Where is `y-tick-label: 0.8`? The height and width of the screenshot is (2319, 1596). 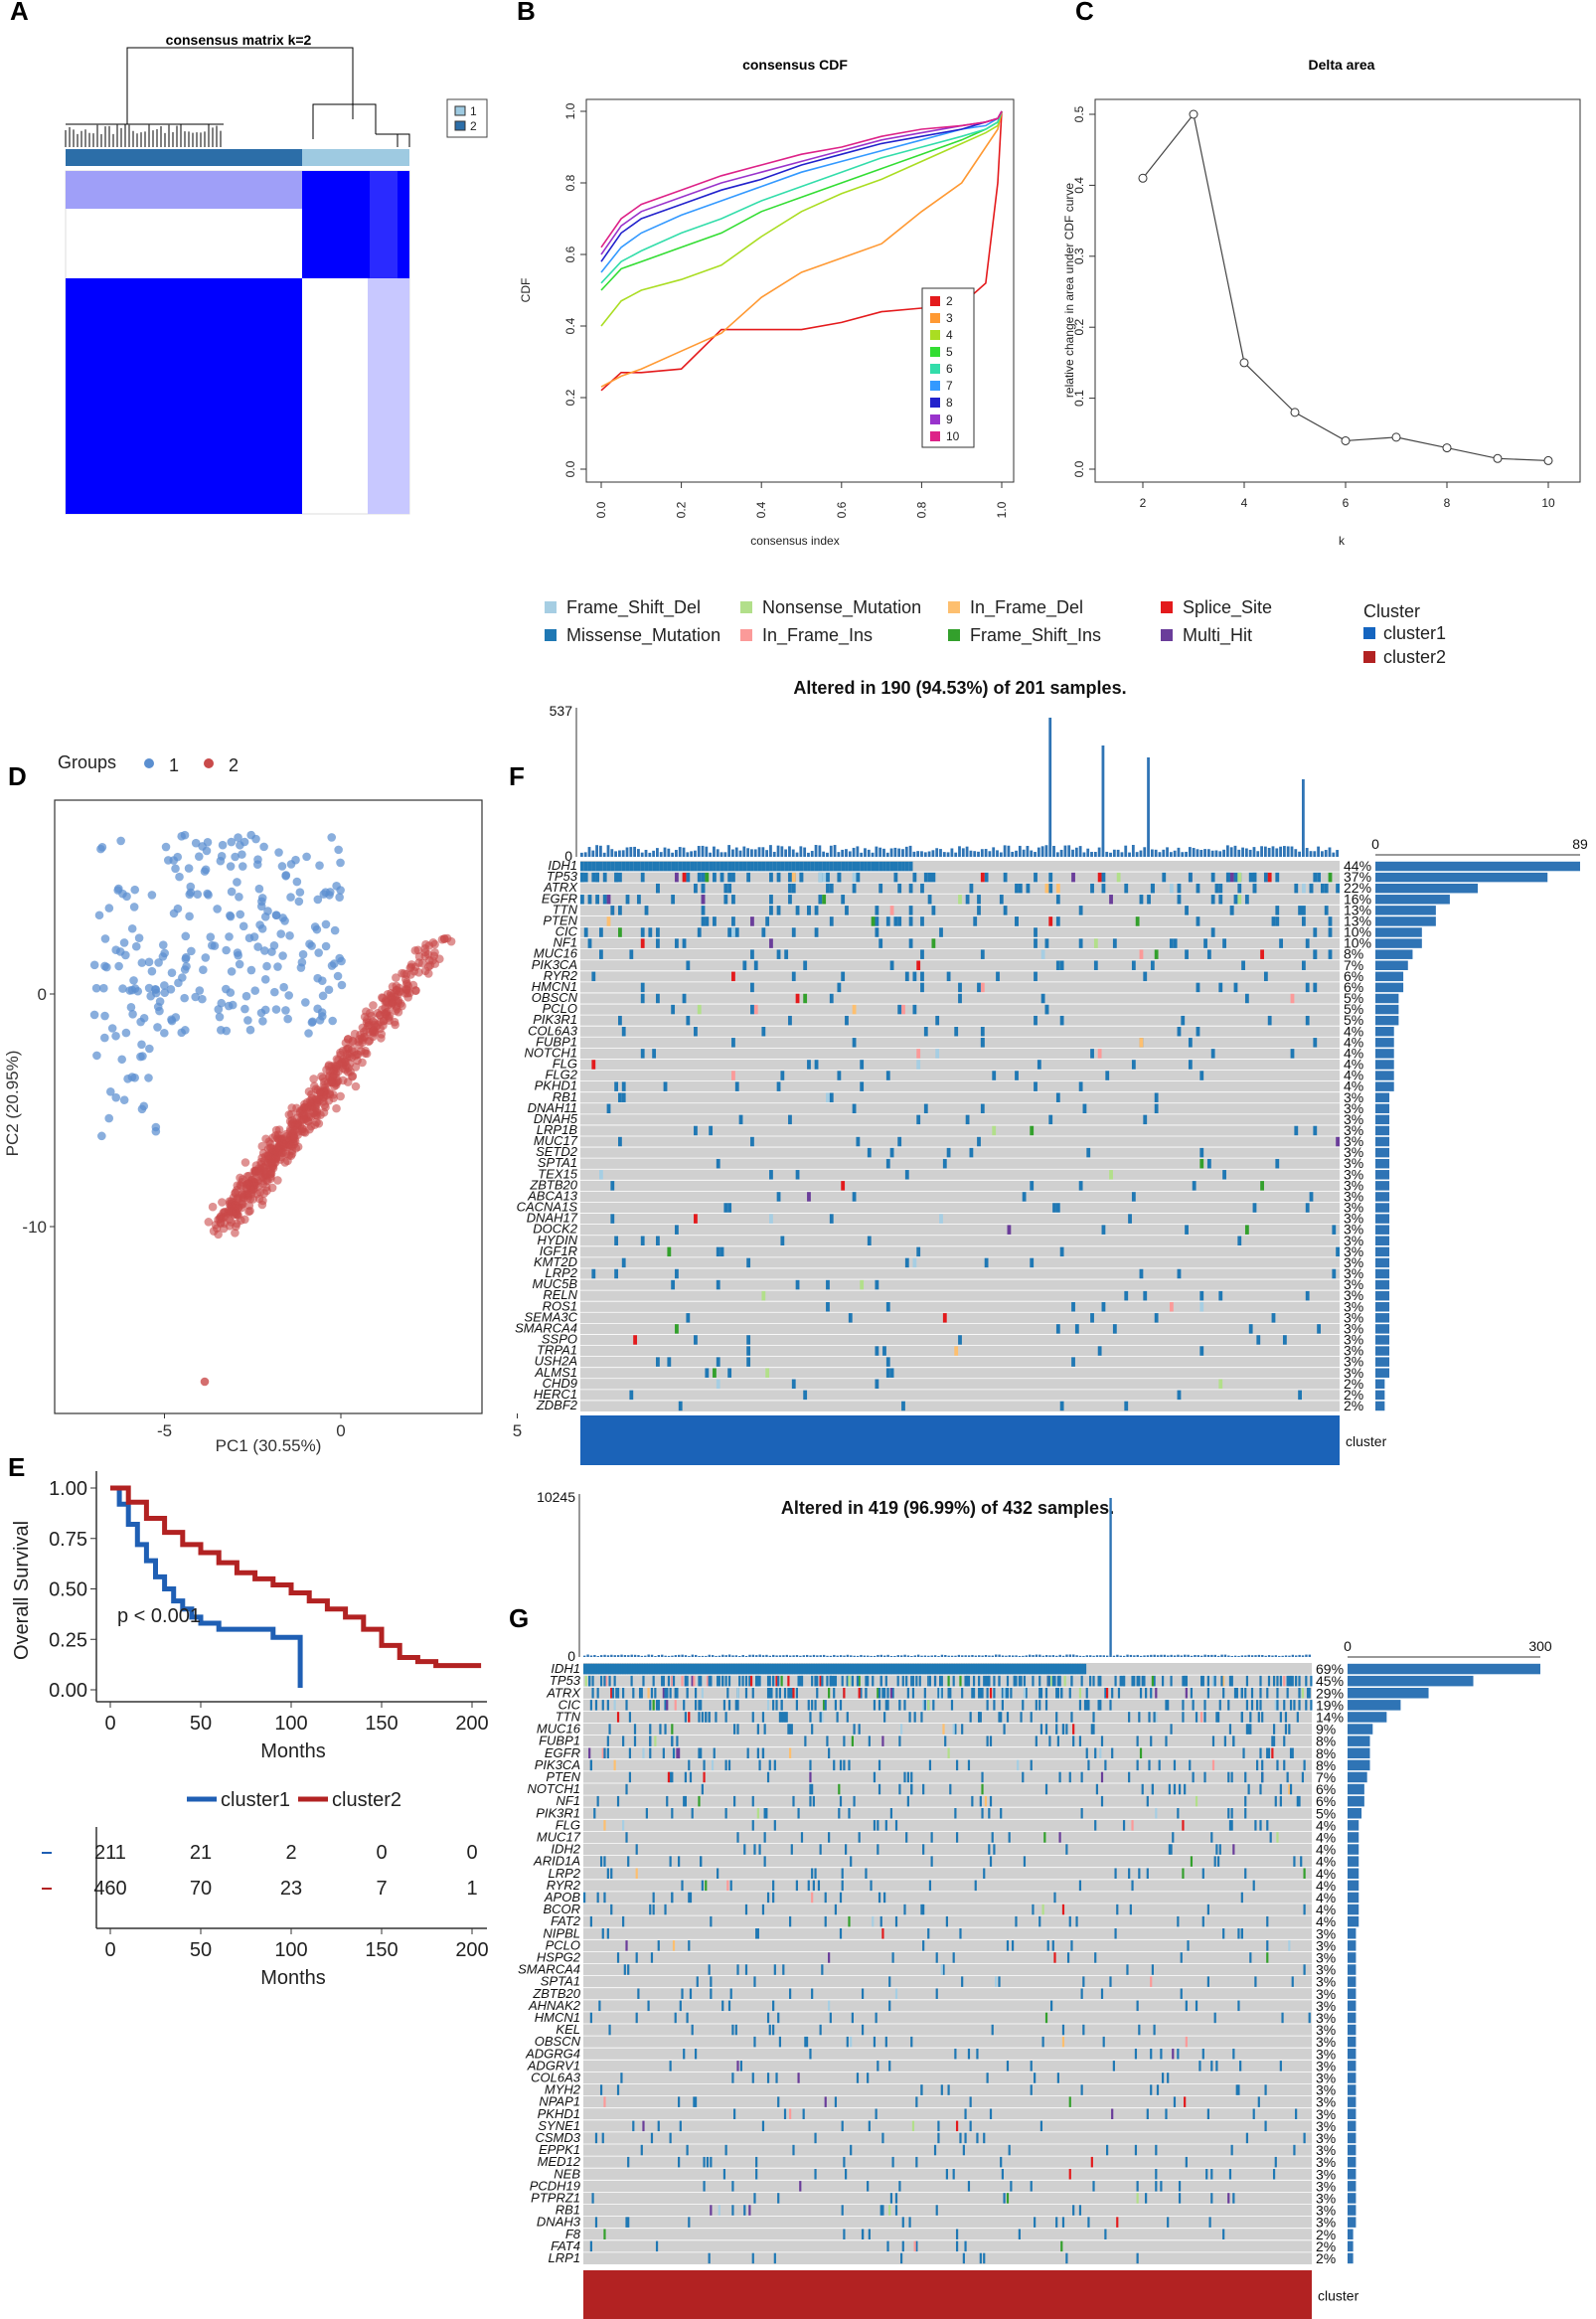
y-tick-label: 0.8 is located at coordinates (570, 182).